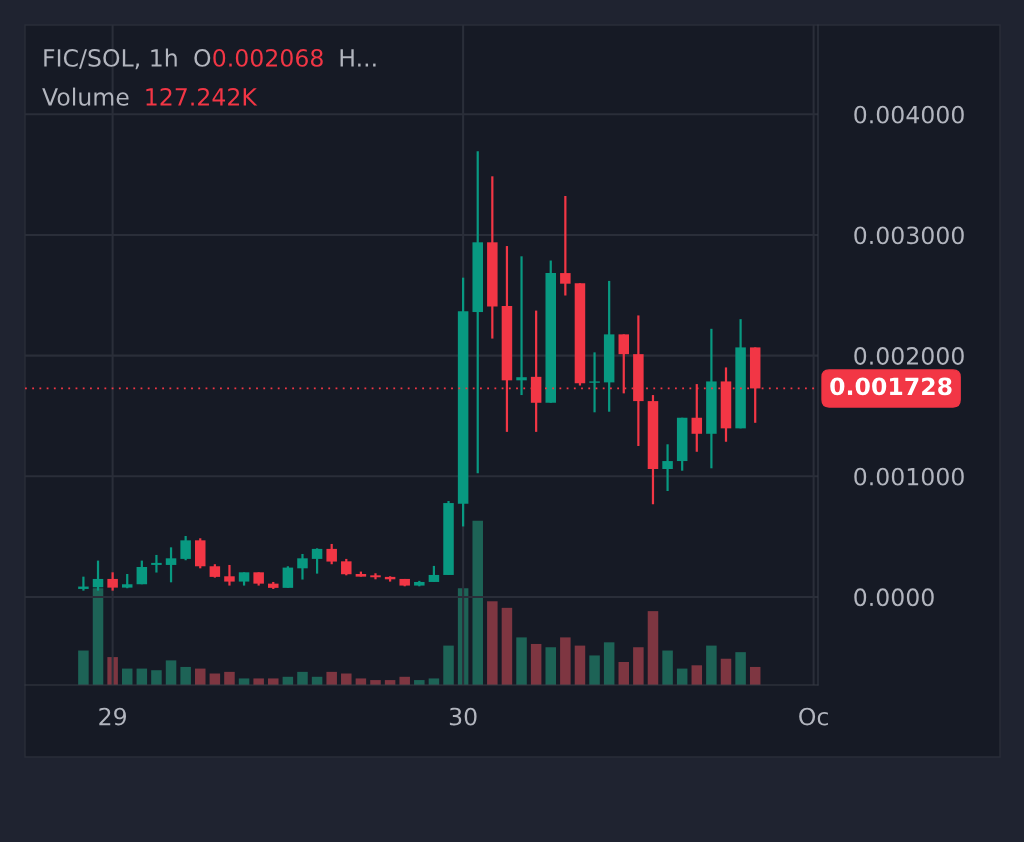 The image size is (1024, 842). What do you see at coordinates (909, 356) in the screenshot?
I see `y-tick-label: 0.002000` at bounding box center [909, 356].